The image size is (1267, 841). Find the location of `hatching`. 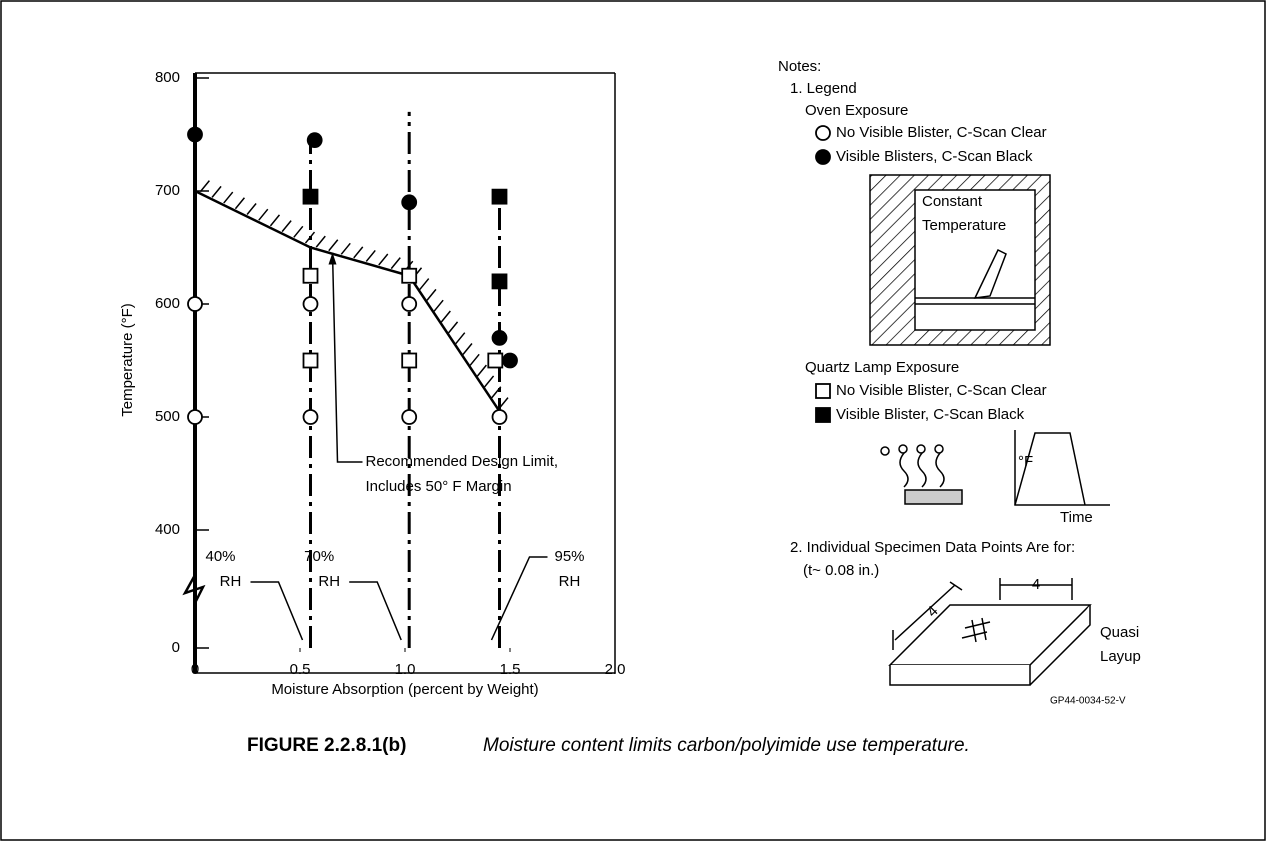

hatching is located at coordinates (354, 295).